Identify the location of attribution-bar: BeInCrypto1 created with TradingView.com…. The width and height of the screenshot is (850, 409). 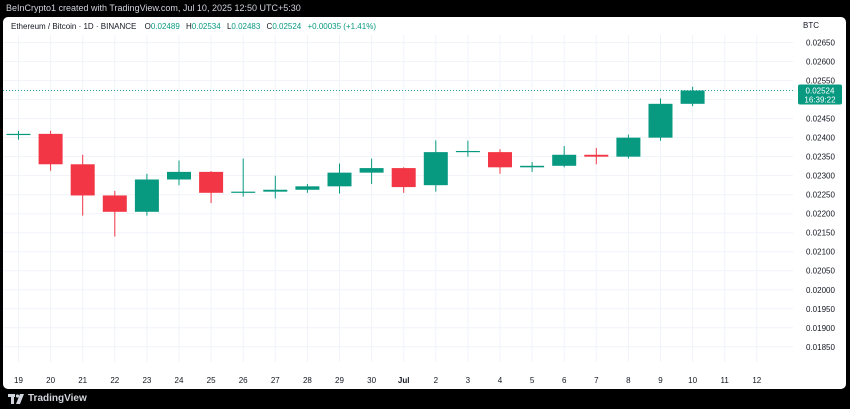
(425, 8).